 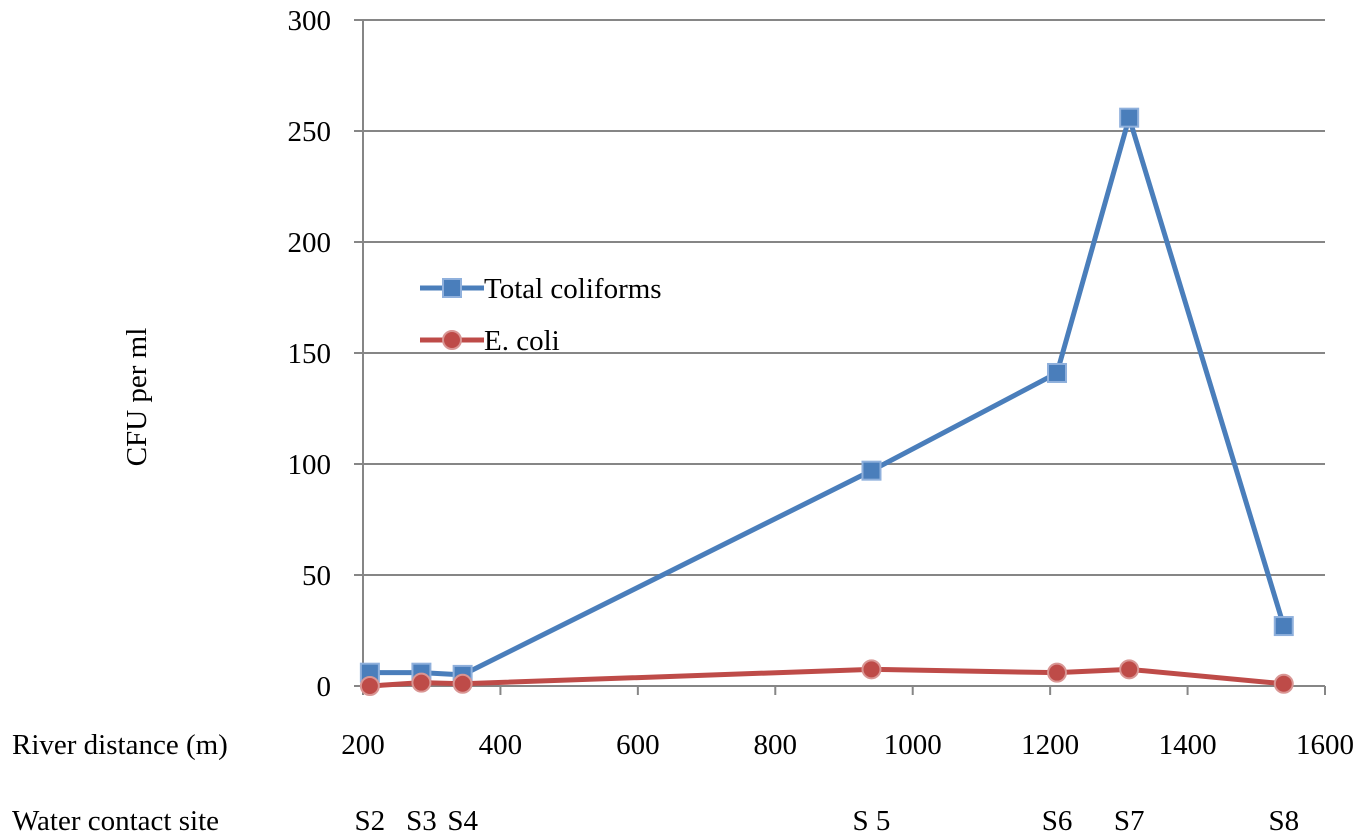 I want to click on site-label: S7, so click(x=1129, y=821).